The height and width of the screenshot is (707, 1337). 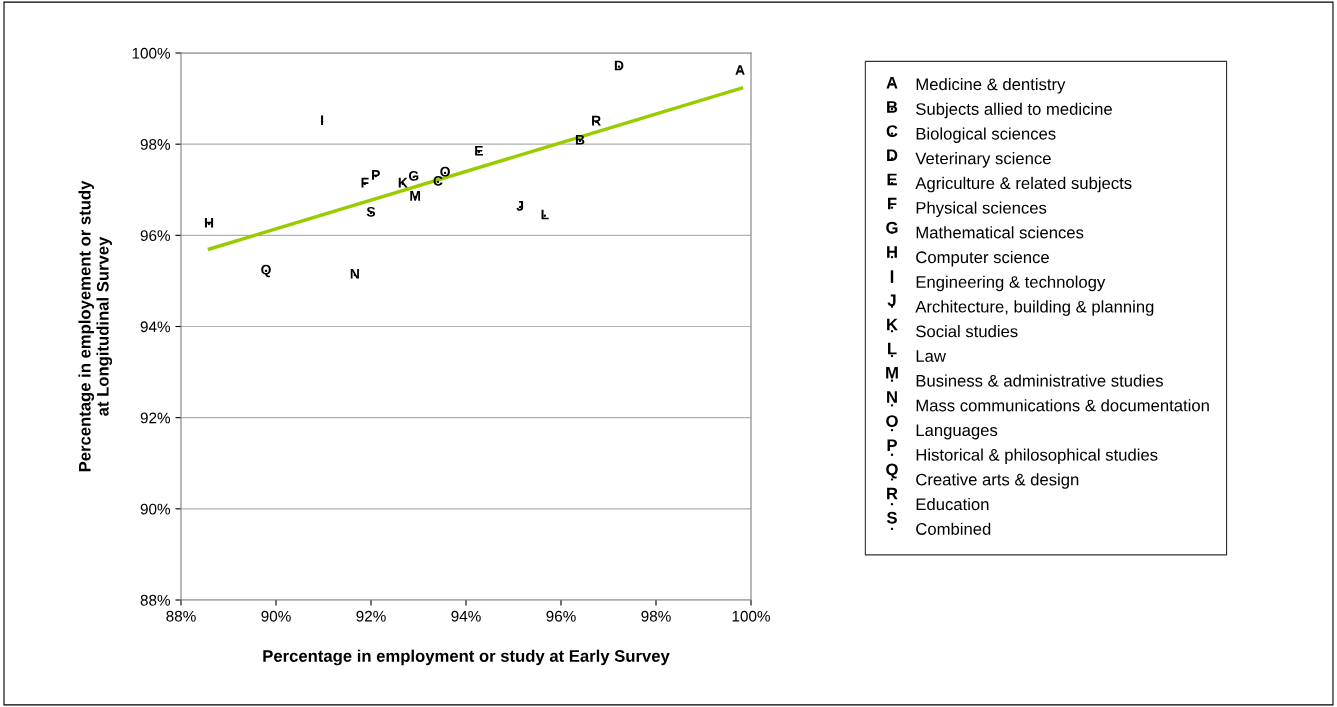 What do you see at coordinates (413, 175) in the screenshot?
I see `data-label: G` at bounding box center [413, 175].